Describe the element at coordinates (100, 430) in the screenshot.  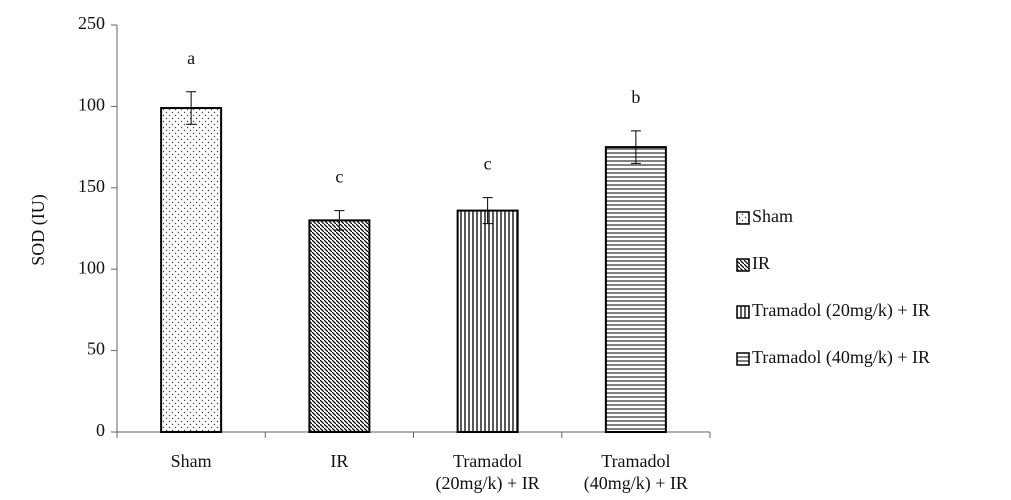
I see `y-tick-label: 0` at that location.